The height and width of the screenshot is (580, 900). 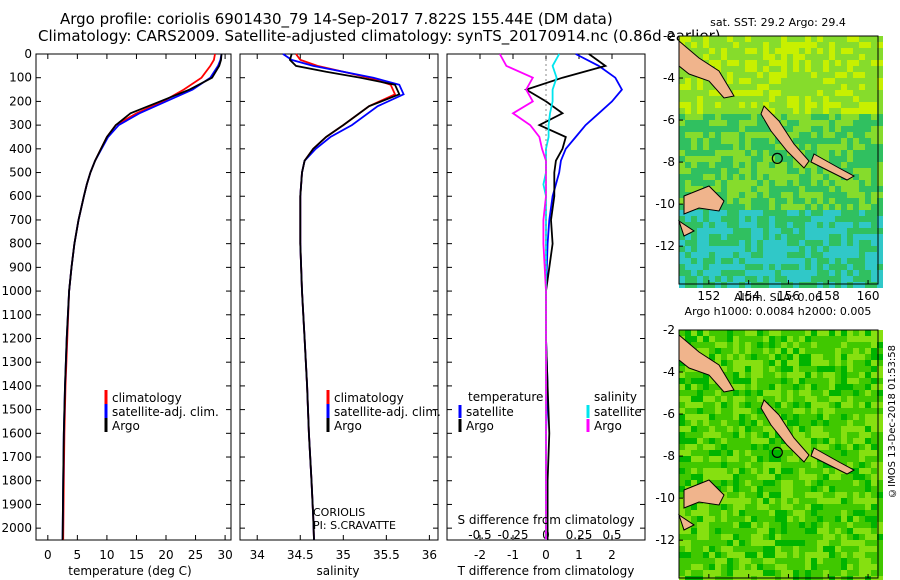 I want to click on legend-salinity-header: salinity, so click(x=615, y=397).